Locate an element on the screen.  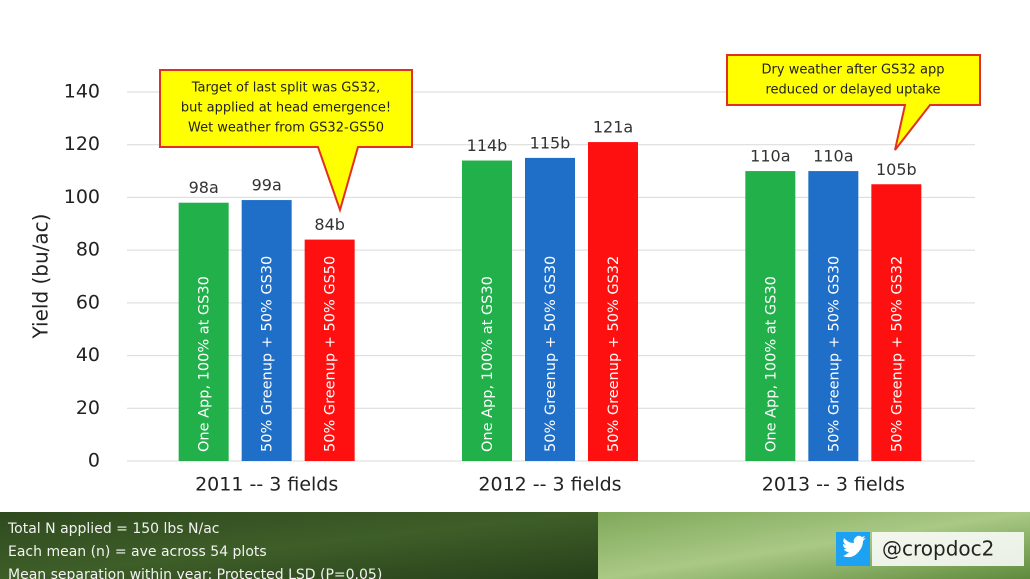
value-label: 121a is located at coordinates (613, 127).